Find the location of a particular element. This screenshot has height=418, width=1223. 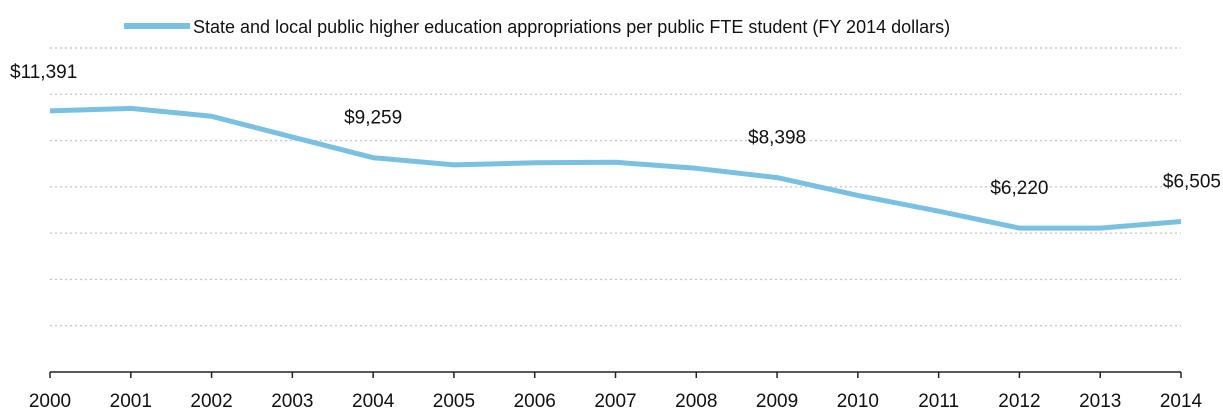

x-tick-label: 2008 is located at coordinates (696, 401).